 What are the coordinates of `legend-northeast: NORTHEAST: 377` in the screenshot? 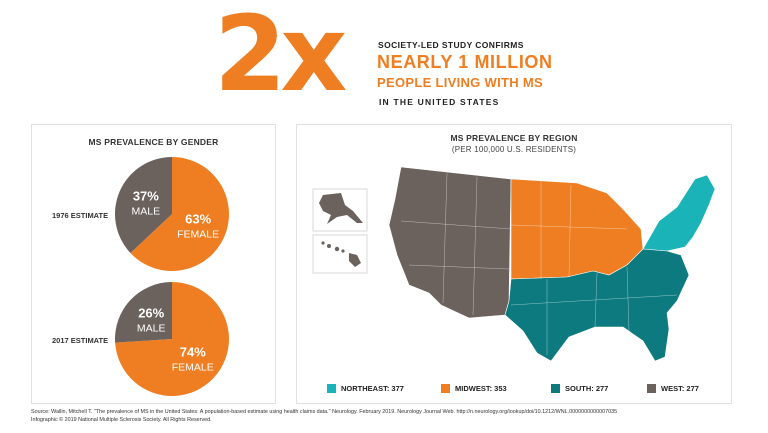 It's located at (365, 388).